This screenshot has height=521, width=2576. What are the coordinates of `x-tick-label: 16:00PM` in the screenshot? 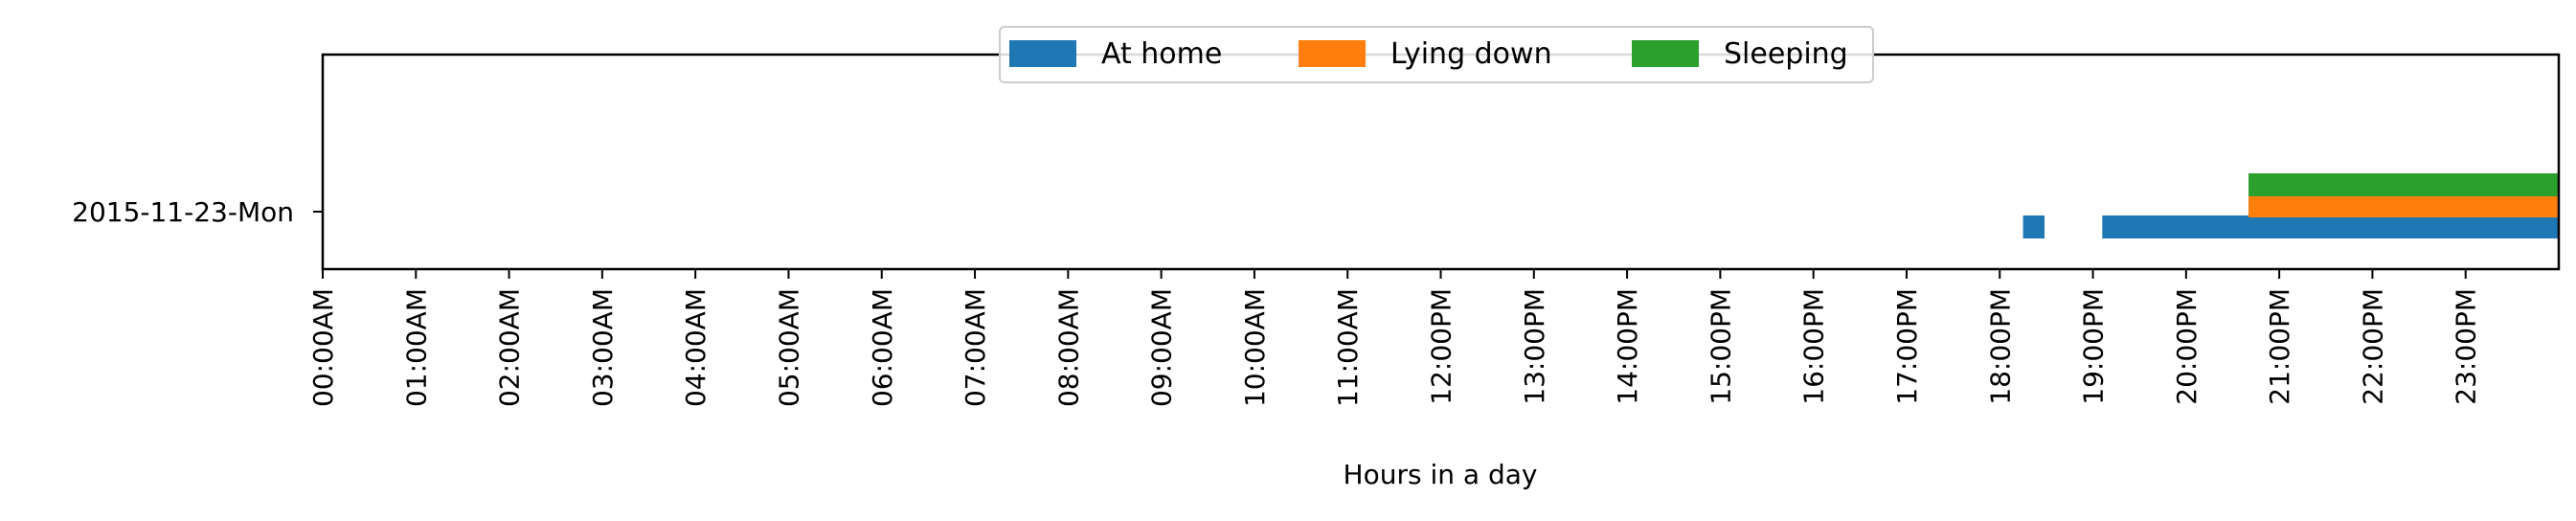 It's located at (1814, 346).